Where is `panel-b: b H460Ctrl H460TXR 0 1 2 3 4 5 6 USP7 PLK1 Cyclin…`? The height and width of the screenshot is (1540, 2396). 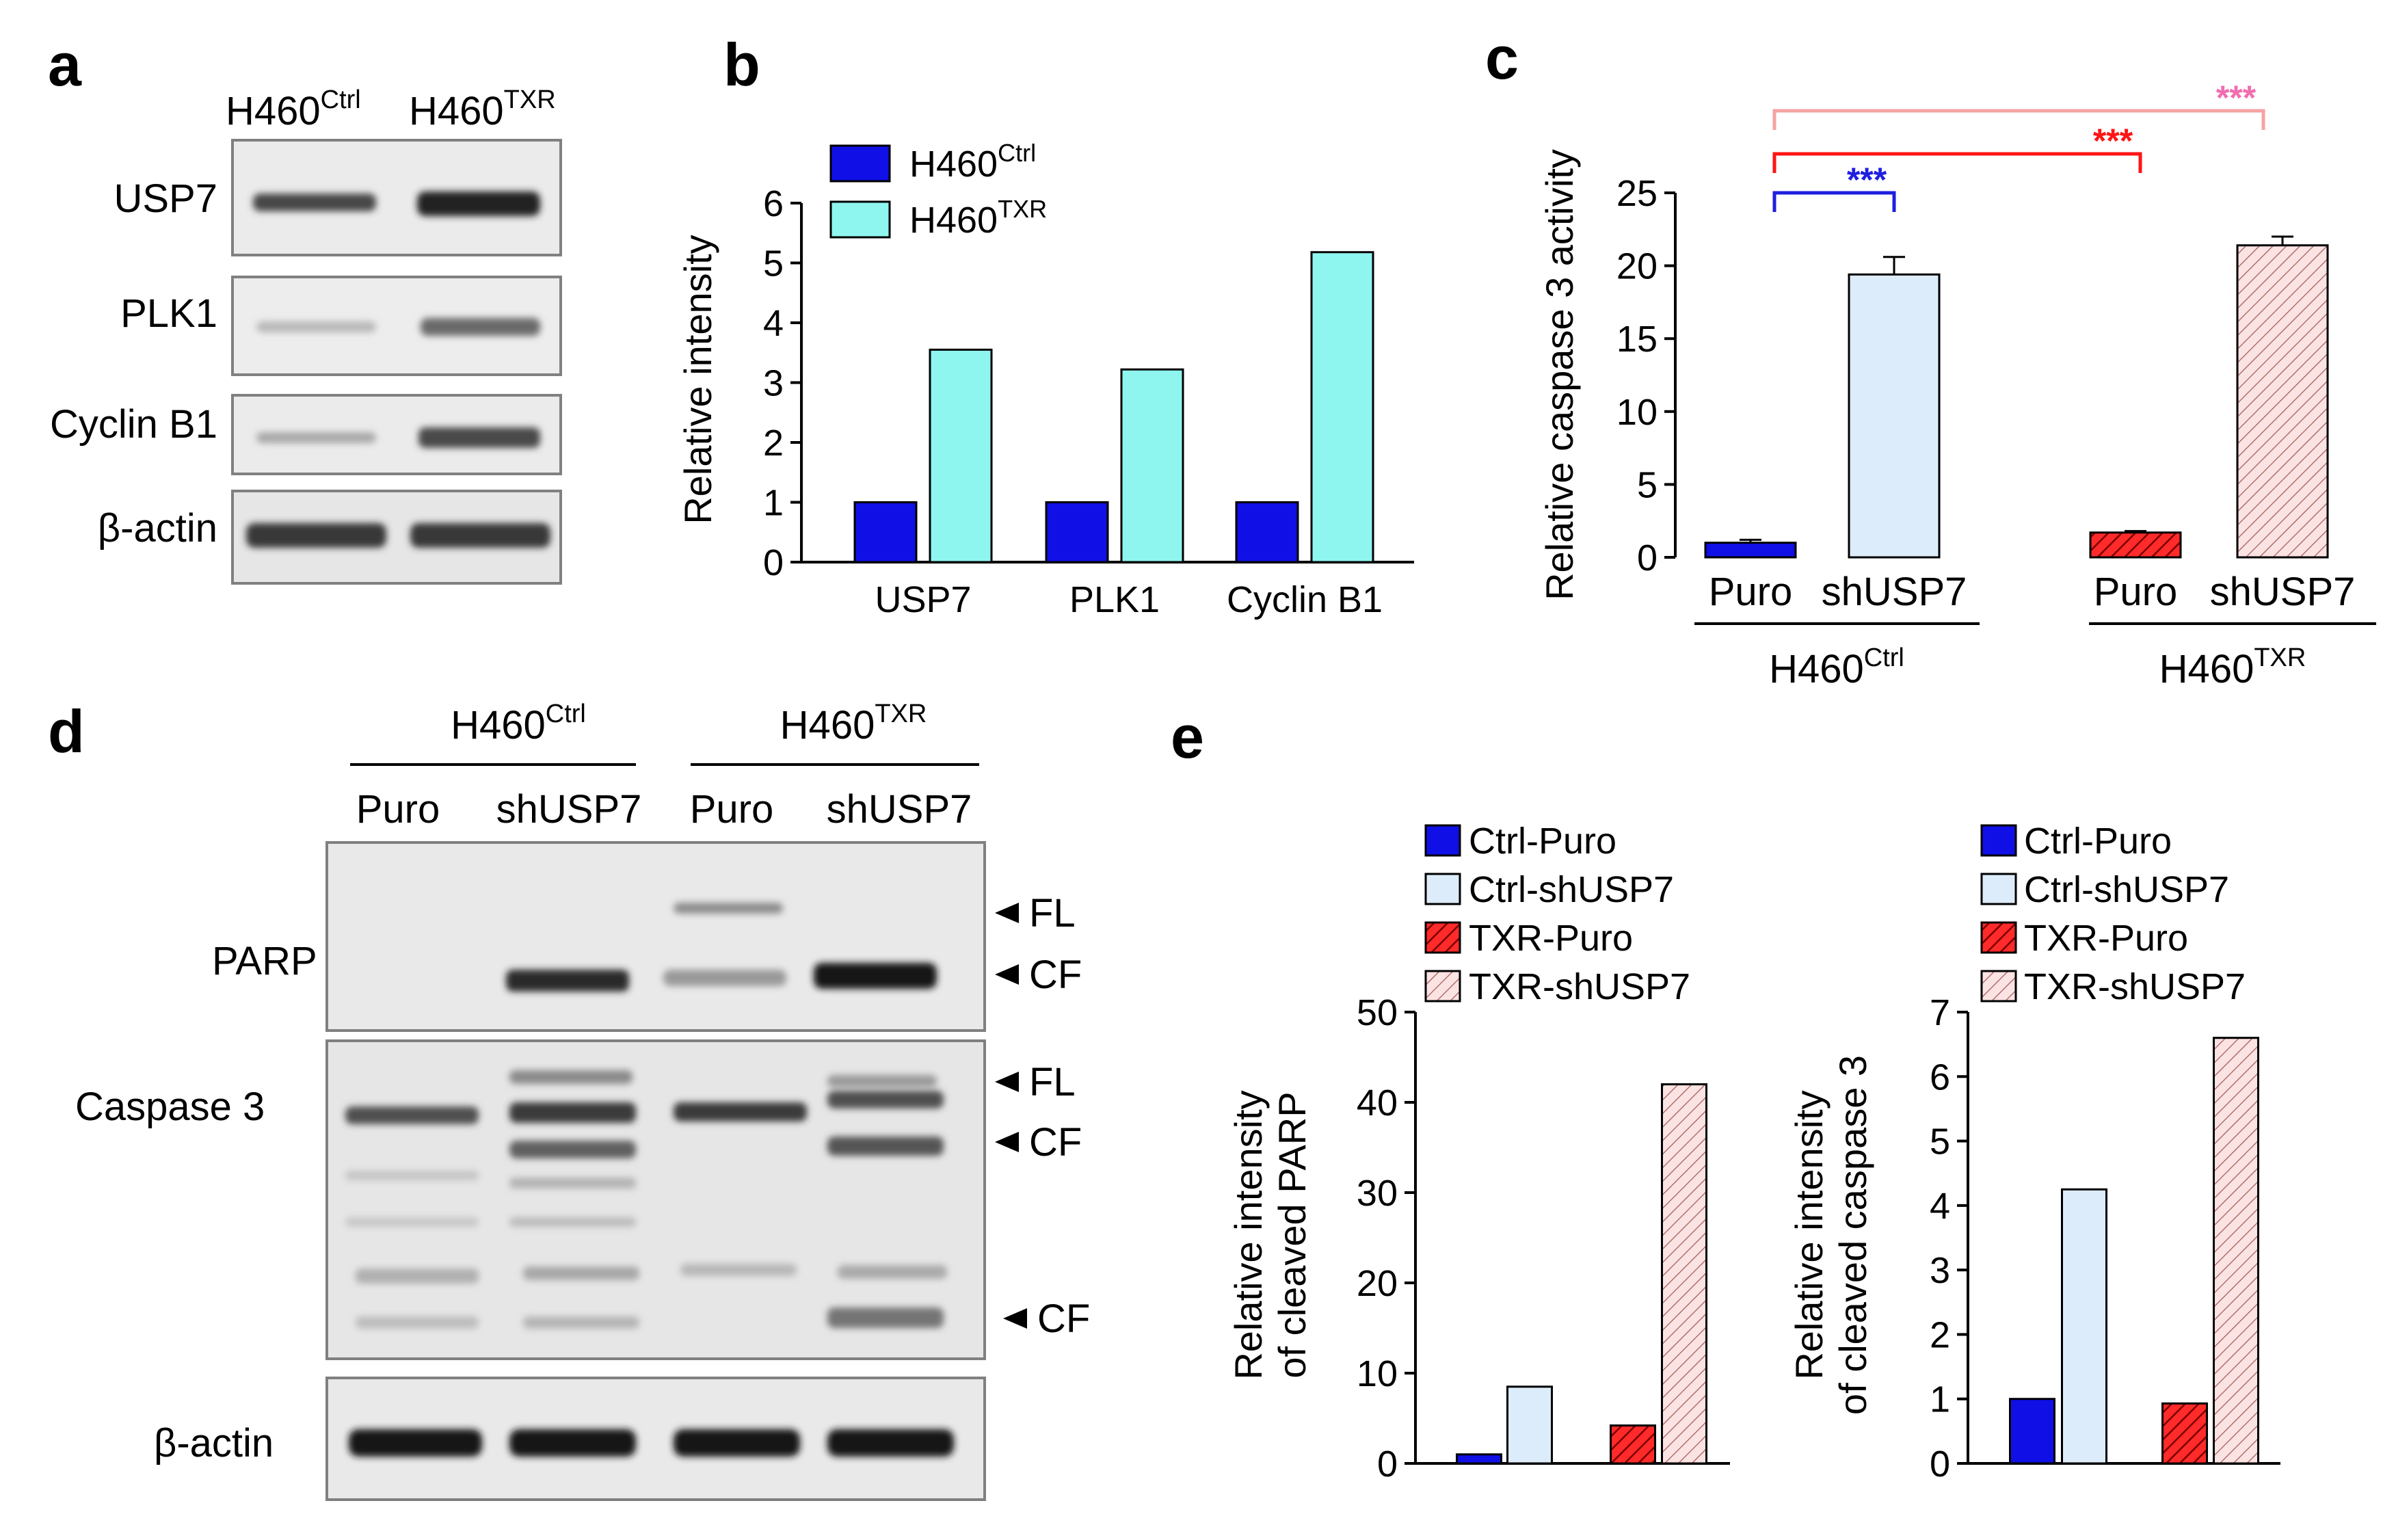
panel-b: b H460Ctrl H460TXR 0 1 2 3 4 5 6 USP7 PLK1 Cyclin… is located at coordinates (1045, 325).